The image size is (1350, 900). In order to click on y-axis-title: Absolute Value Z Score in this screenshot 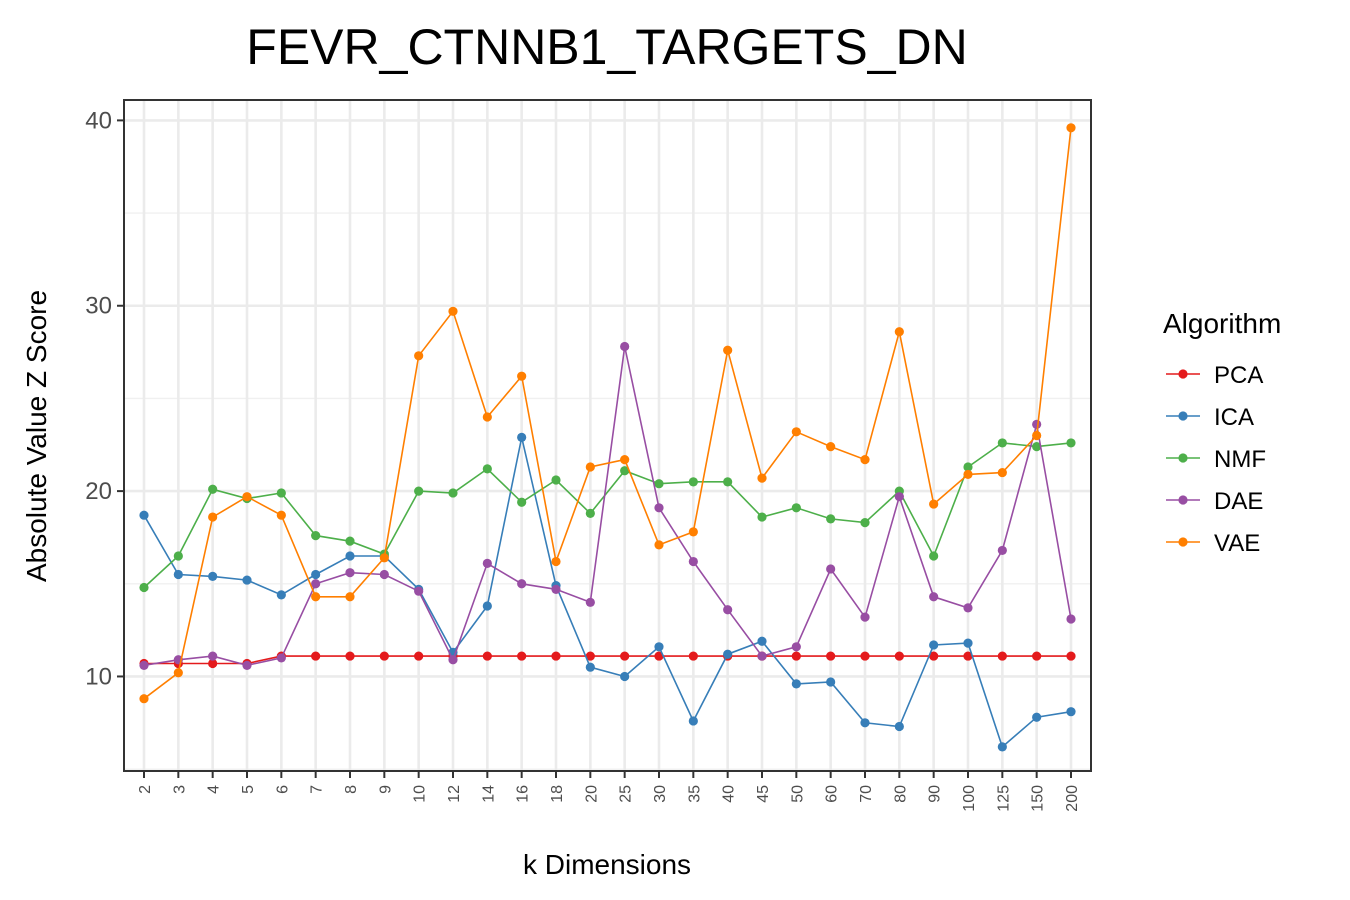, I will do `click(36, 436)`.